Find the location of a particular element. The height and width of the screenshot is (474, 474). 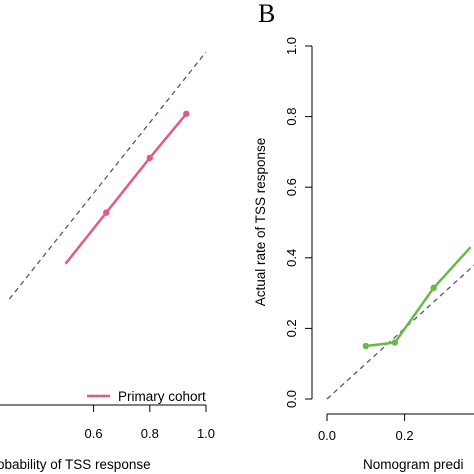

panel-a-x-ticks: 0.6 0.8 1.0 is located at coordinates (150, 423).